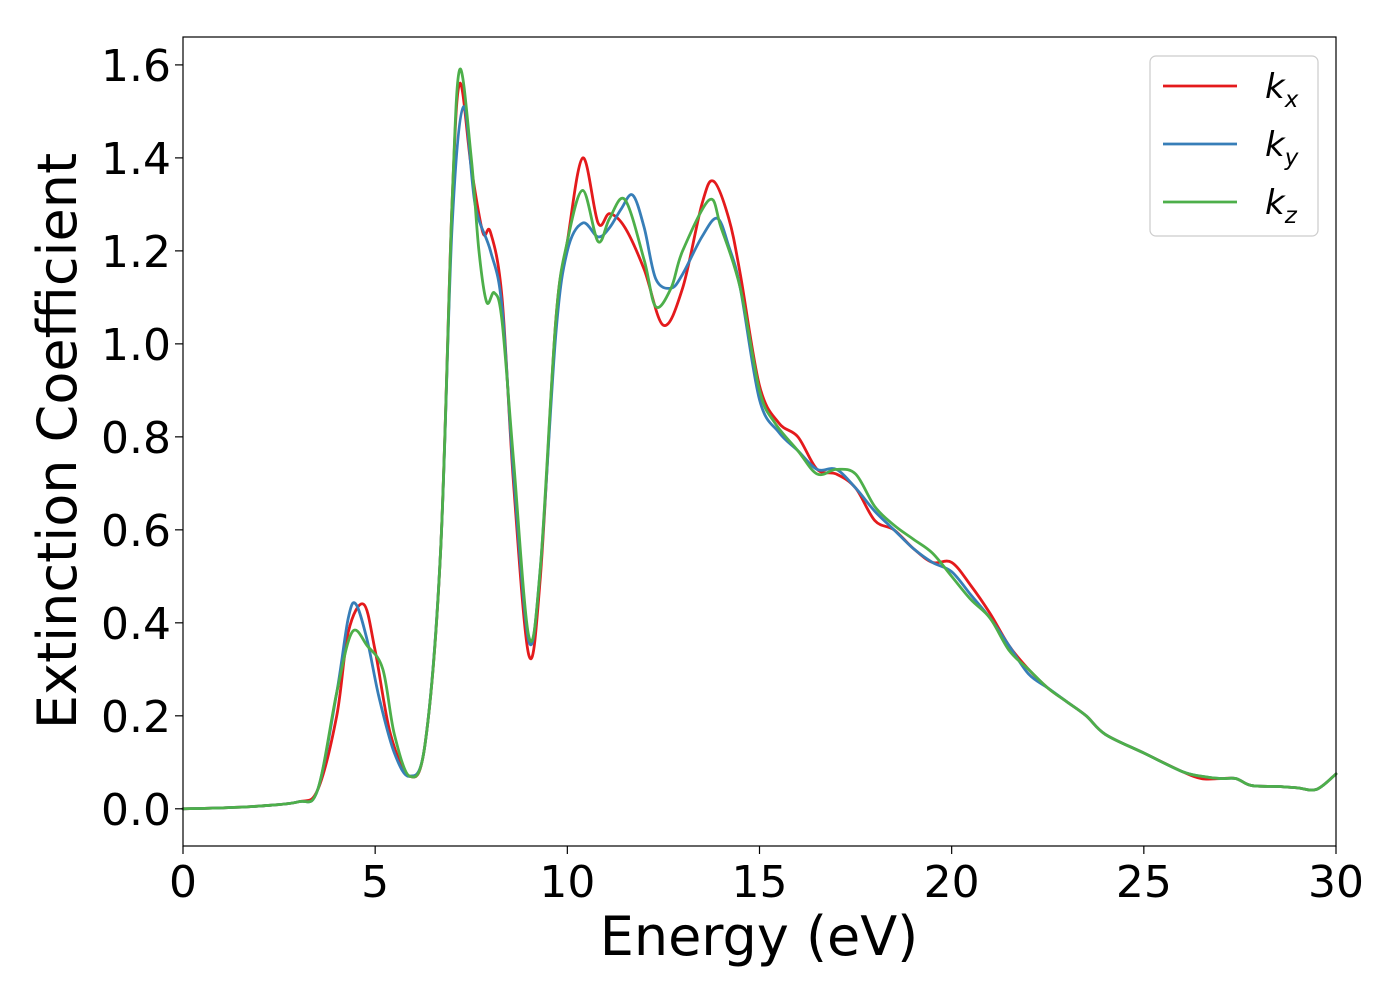 The height and width of the screenshot is (1000, 1400). Describe the element at coordinates (759, 936) in the screenshot. I see `x-axis-label: Energy (eV)` at that location.